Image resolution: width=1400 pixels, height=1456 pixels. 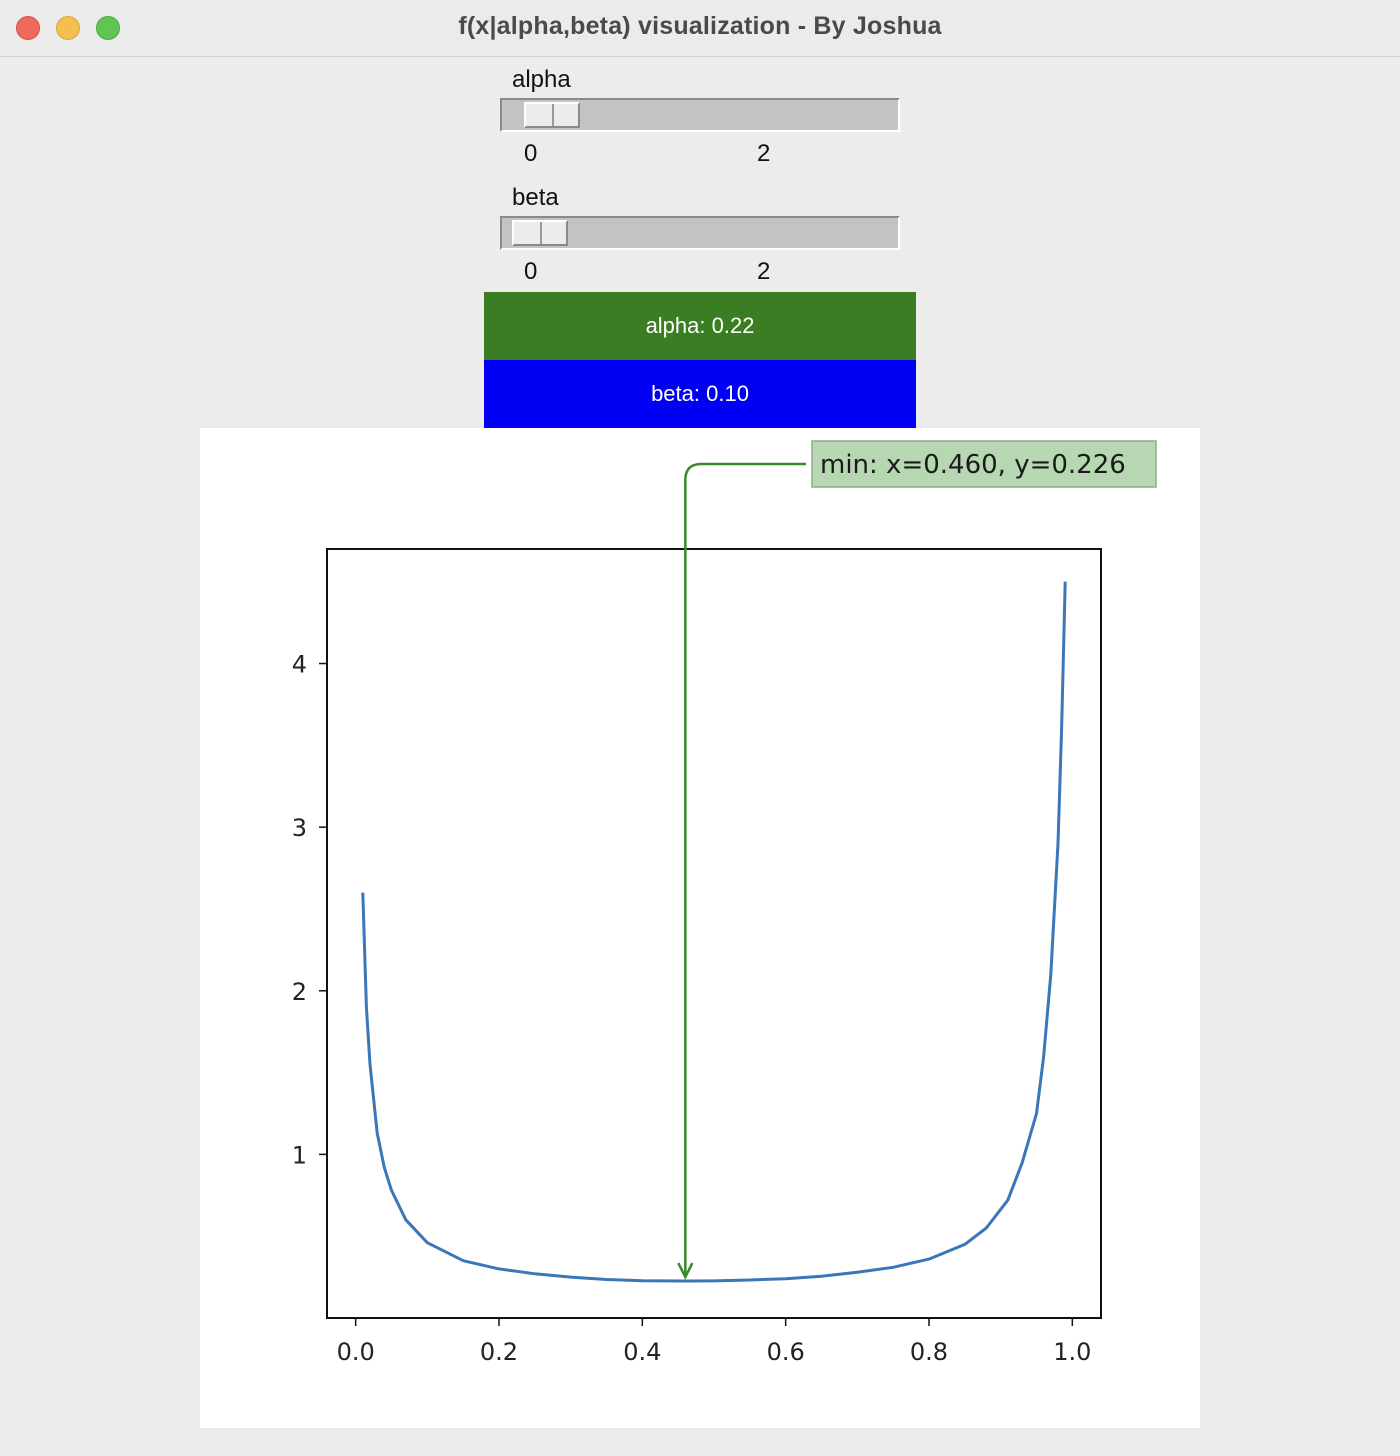 What do you see at coordinates (685, 1271) in the screenshot?
I see `annotation-arrow-head` at bounding box center [685, 1271].